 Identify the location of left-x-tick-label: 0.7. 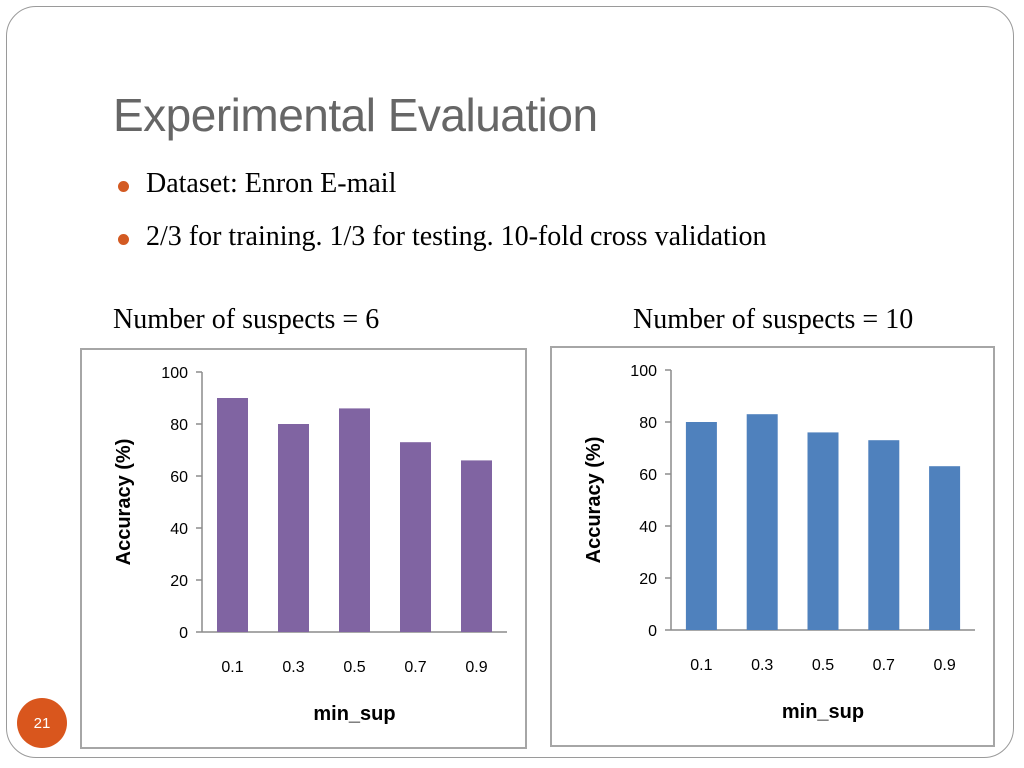
(415, 667).